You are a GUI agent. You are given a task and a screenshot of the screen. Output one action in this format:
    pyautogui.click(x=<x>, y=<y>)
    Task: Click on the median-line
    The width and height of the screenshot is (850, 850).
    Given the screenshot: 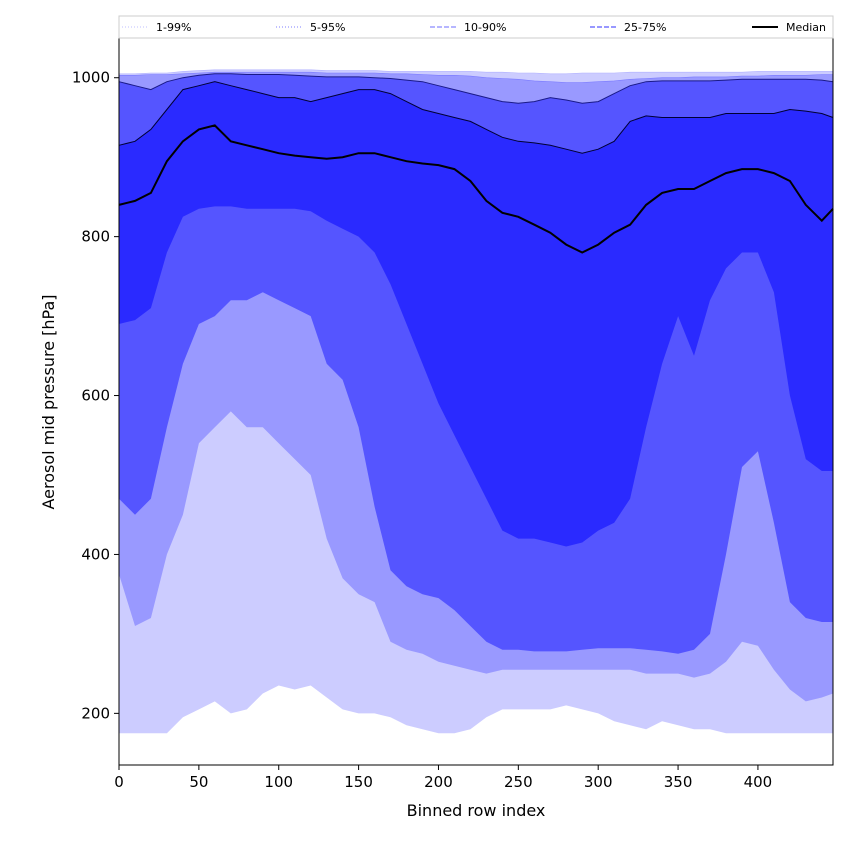 What is the action you would take?
    pyautogui.click(x=476, y=189)
    